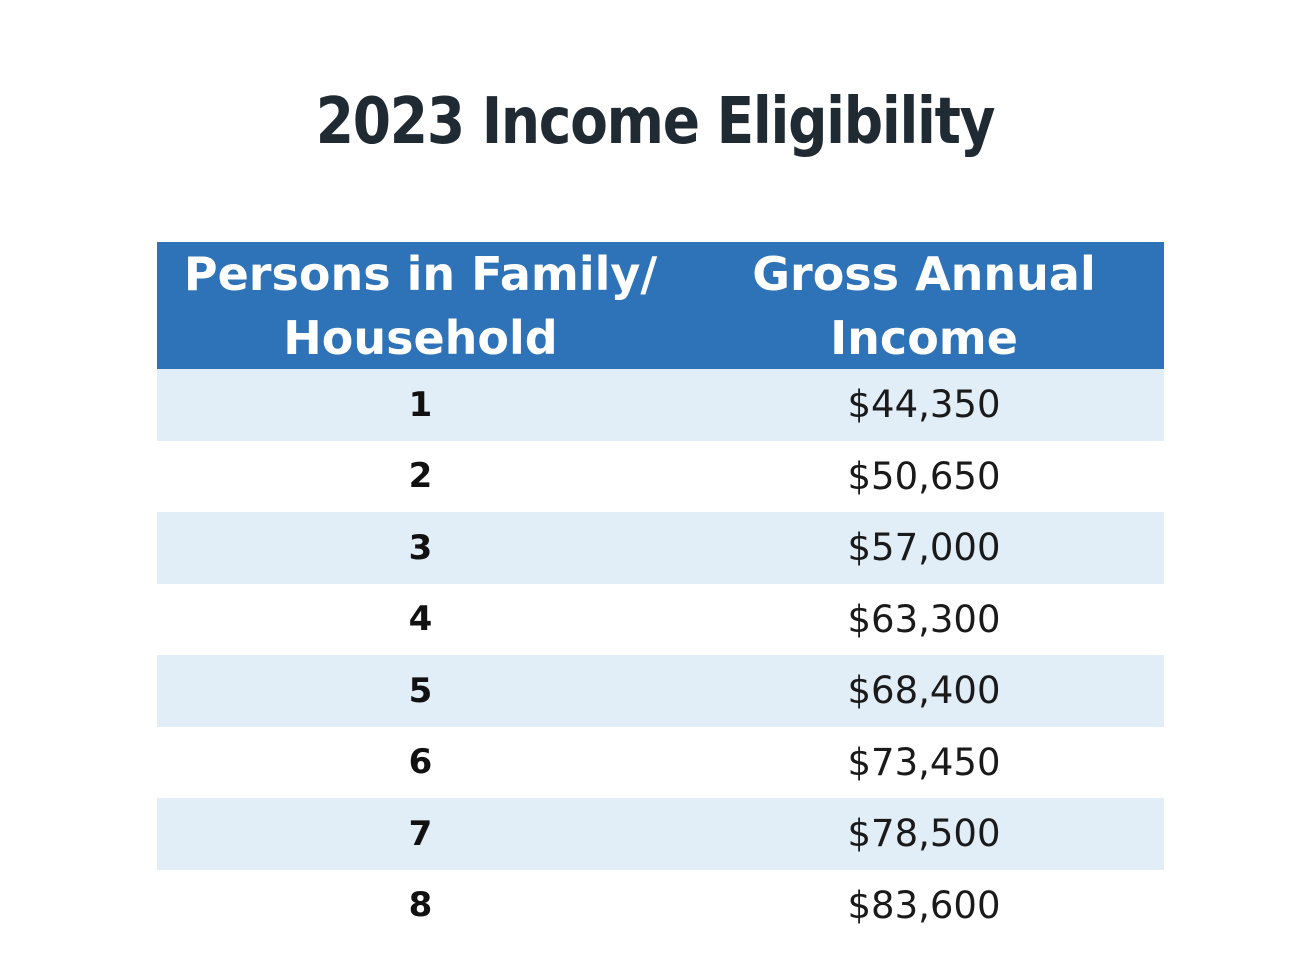  I want to click on header-income: Gross Annual Income, so click(924, 305).